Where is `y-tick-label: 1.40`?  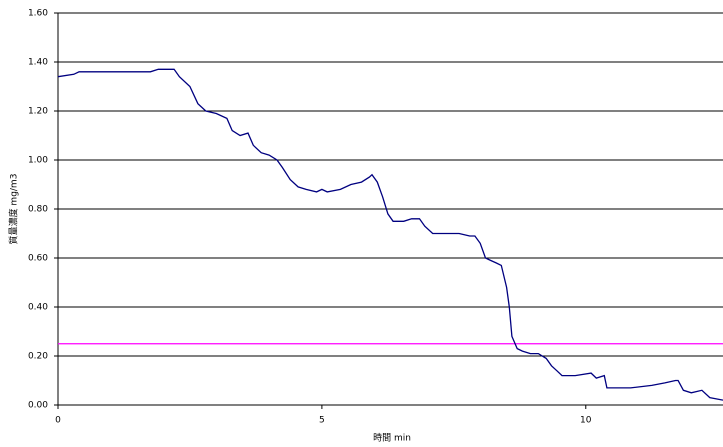 y-tick-label: 1.40 is located at coordinates (38, 63).